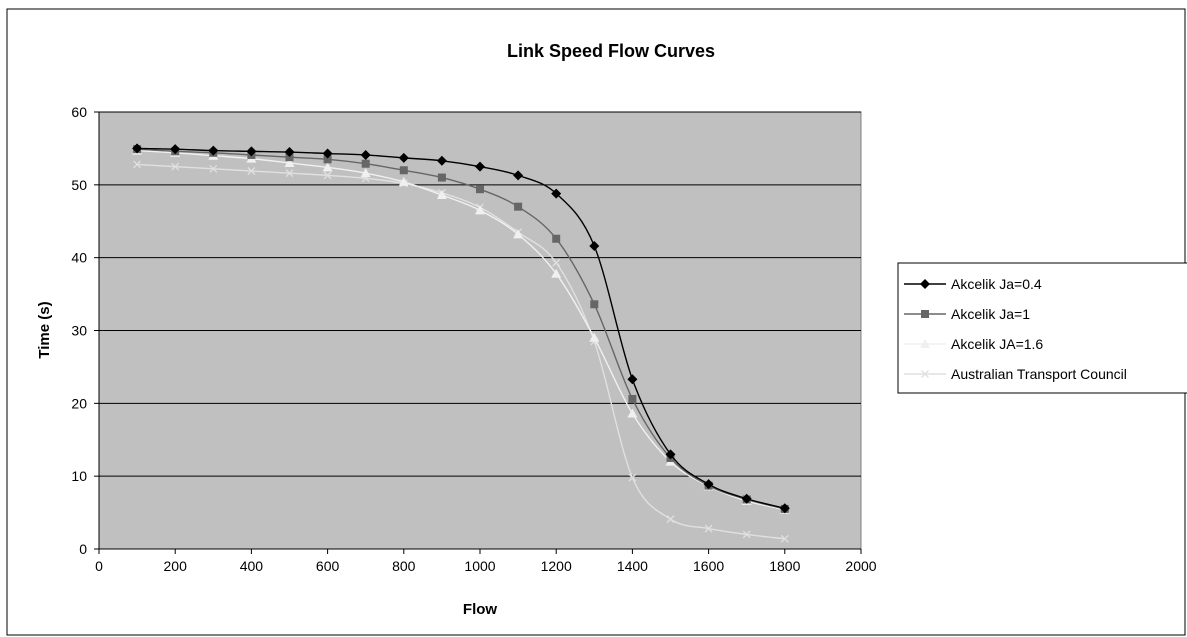  I want to click on y-tick-label: 60, so click(79, 112).